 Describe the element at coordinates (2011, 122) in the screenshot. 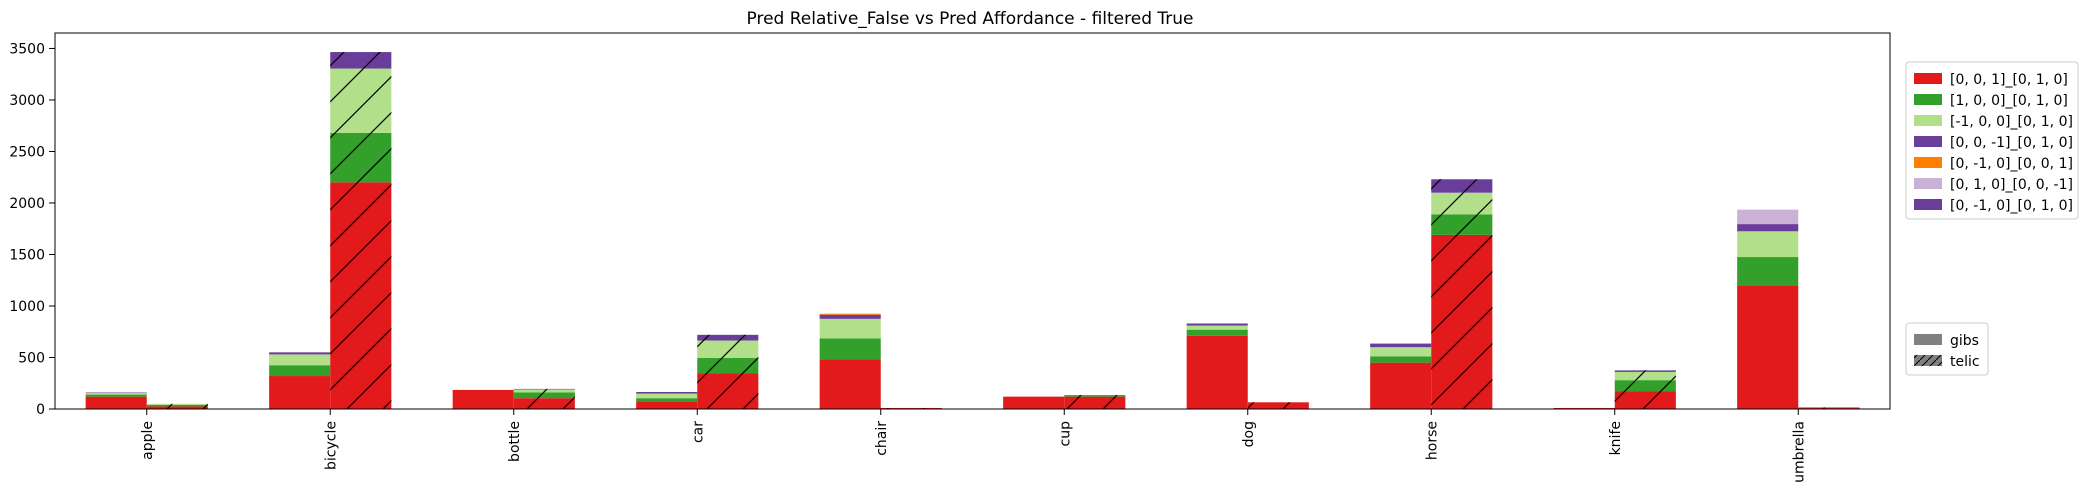

I see `legend-label-2: [-1, 0, 0]_[0, 1, 0]` at that location.